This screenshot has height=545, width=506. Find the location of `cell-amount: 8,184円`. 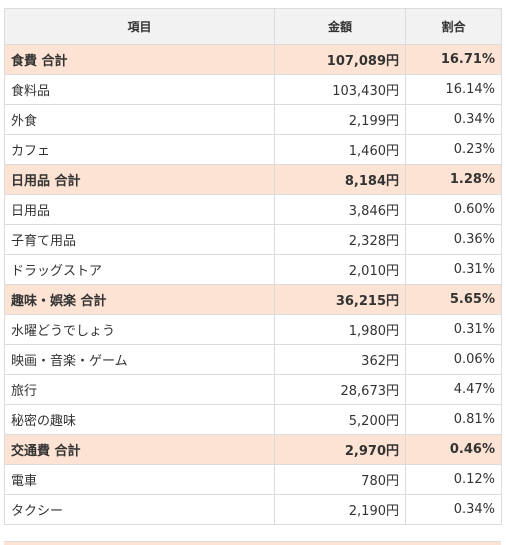

cell-amount: 8,184円 is located at coordinates (340, 179).